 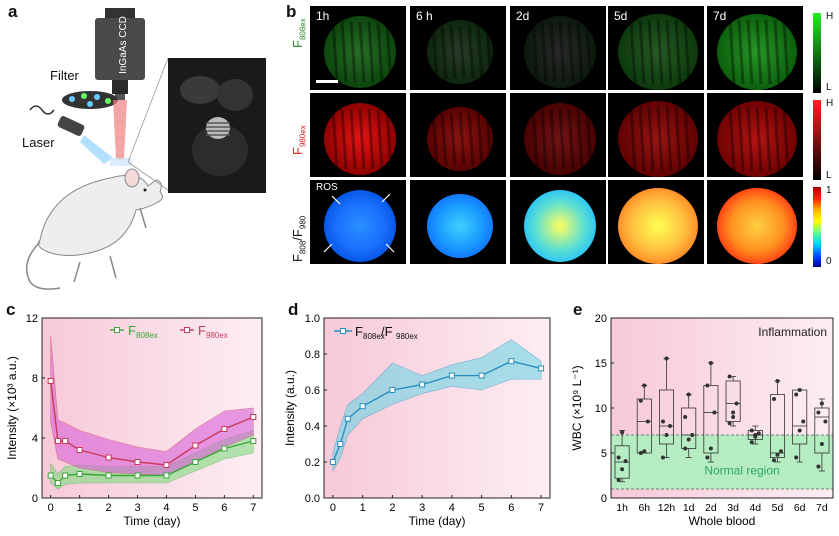 What do you see at coordinates (80, 508) in the screenshot?
I see `x-tick-label: 1` at bounding box center [80, 508].